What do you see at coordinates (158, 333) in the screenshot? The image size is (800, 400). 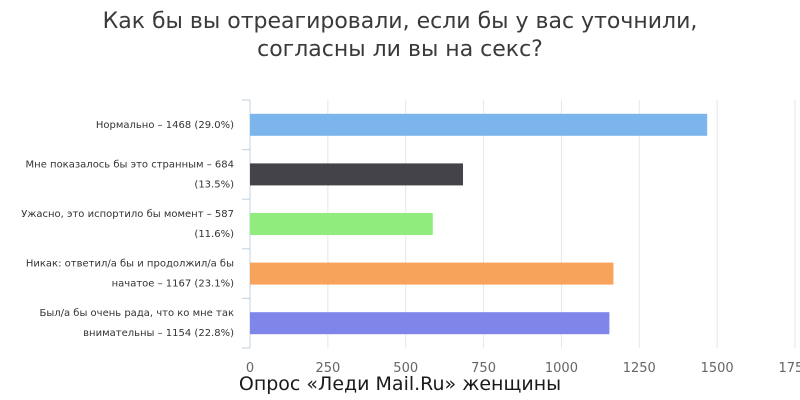 I see `category-label-4-1: внимательны – 1154 (22.8%)` at bounding box center [158, 333].